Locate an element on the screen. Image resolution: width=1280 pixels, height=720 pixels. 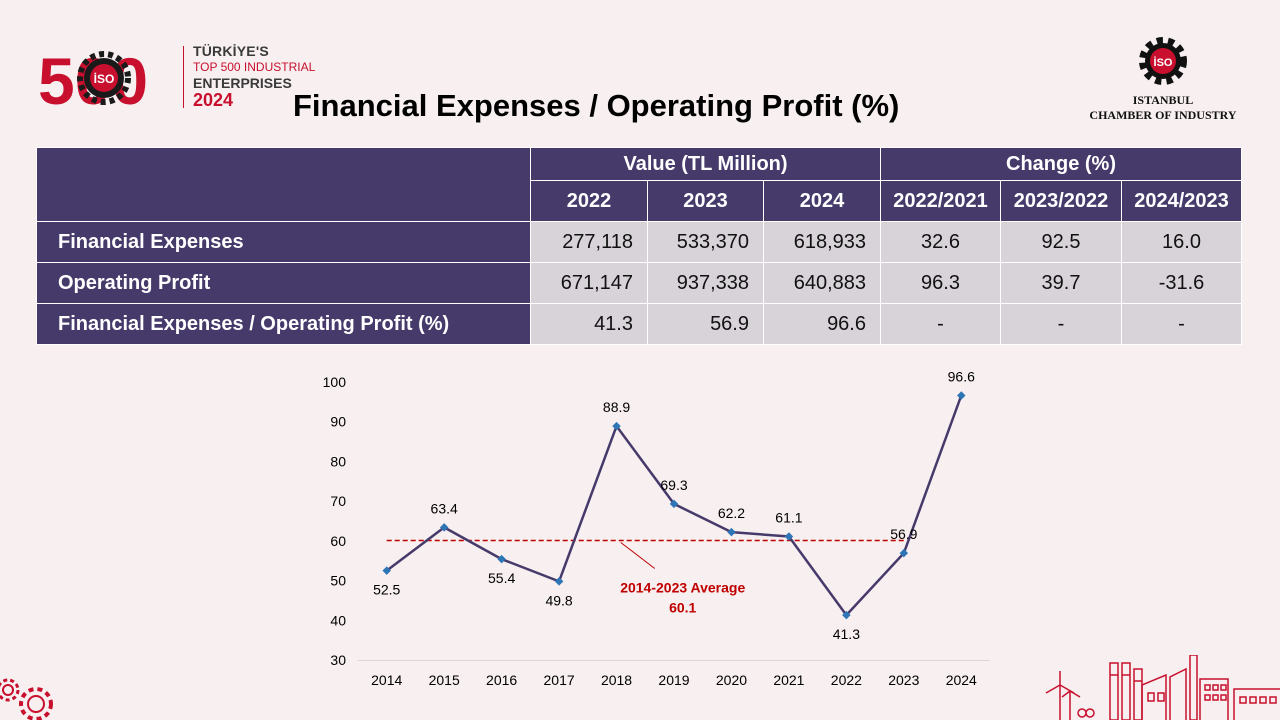
logo-line4: 2024 is located at coordinates (213, 100).